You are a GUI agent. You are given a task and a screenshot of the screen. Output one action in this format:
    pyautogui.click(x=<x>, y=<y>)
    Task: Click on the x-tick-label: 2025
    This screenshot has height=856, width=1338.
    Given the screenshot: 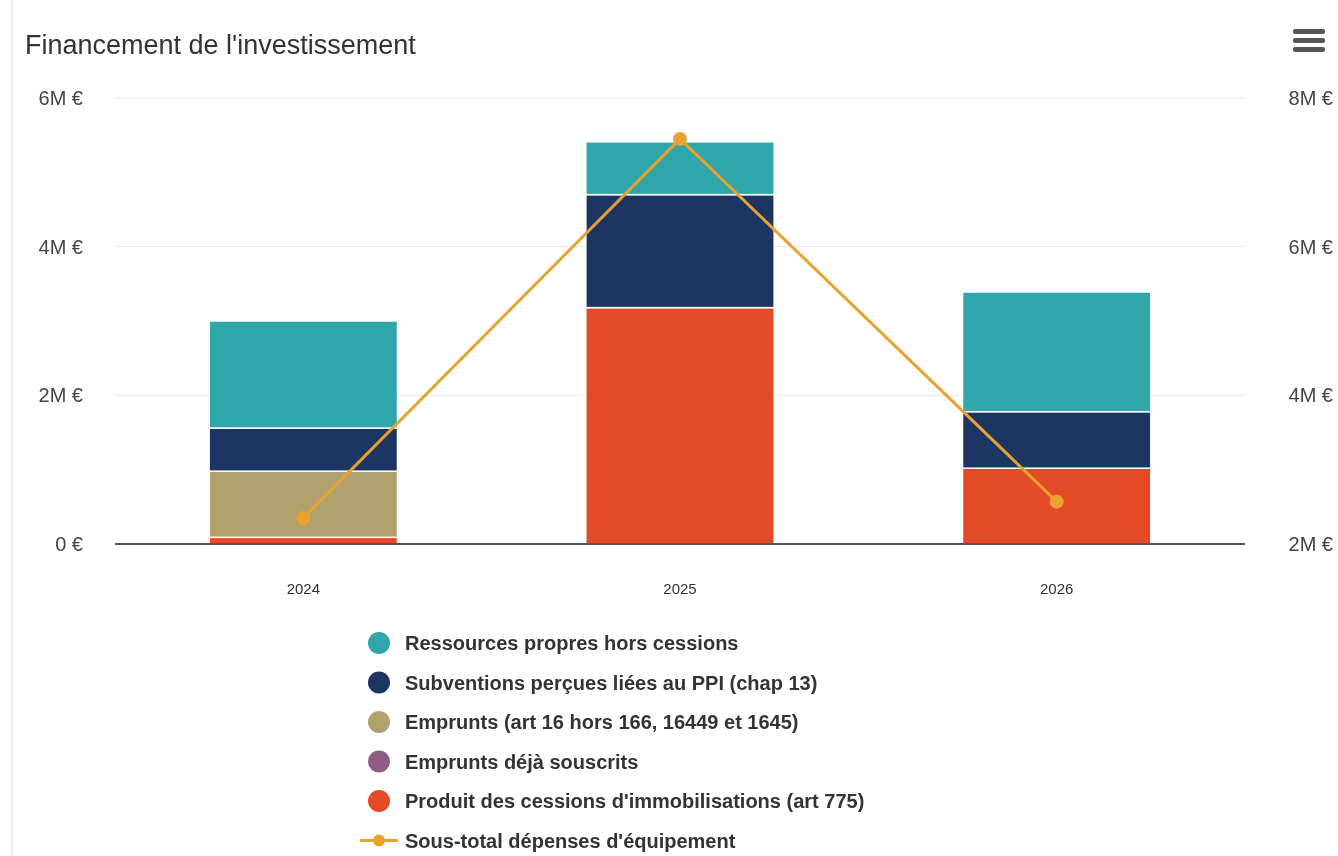 What is the action you would take?
    pyautogui.click(x=680, y=588)
    